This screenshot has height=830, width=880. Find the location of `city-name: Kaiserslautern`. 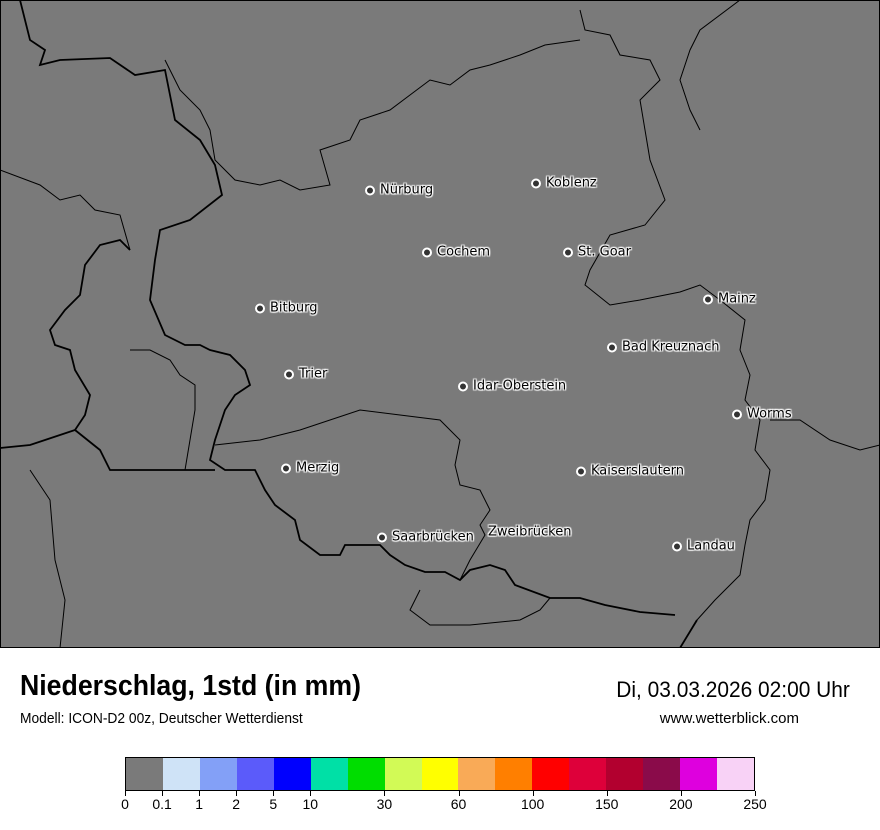

city-name: Kaiserslautern is located at coordinates (638, 471).